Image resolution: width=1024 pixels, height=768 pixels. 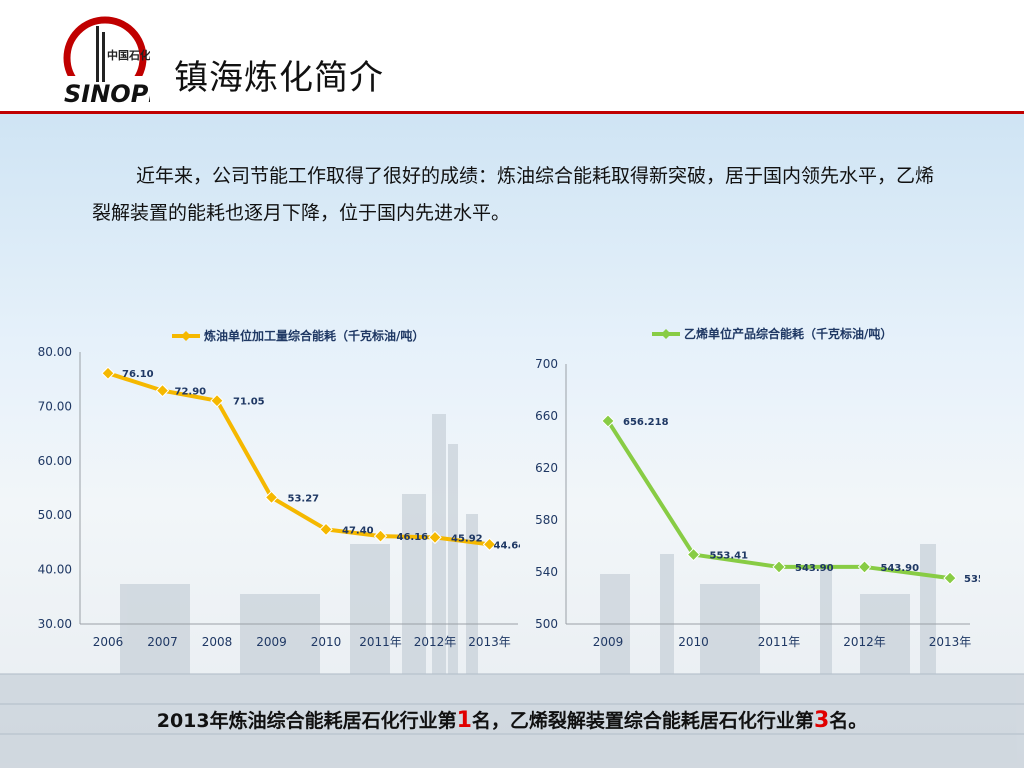 I want to click on ethylene-rank: 3, so click(x=821, y=720).